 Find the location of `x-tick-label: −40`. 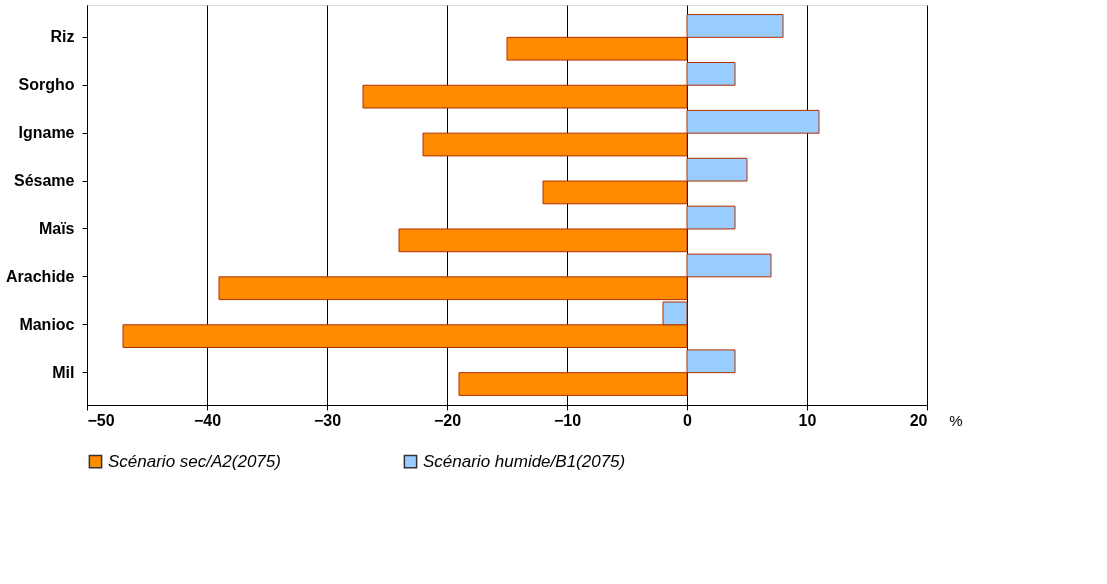

x-tick-label: −40 is located at coordinates (207, 420).